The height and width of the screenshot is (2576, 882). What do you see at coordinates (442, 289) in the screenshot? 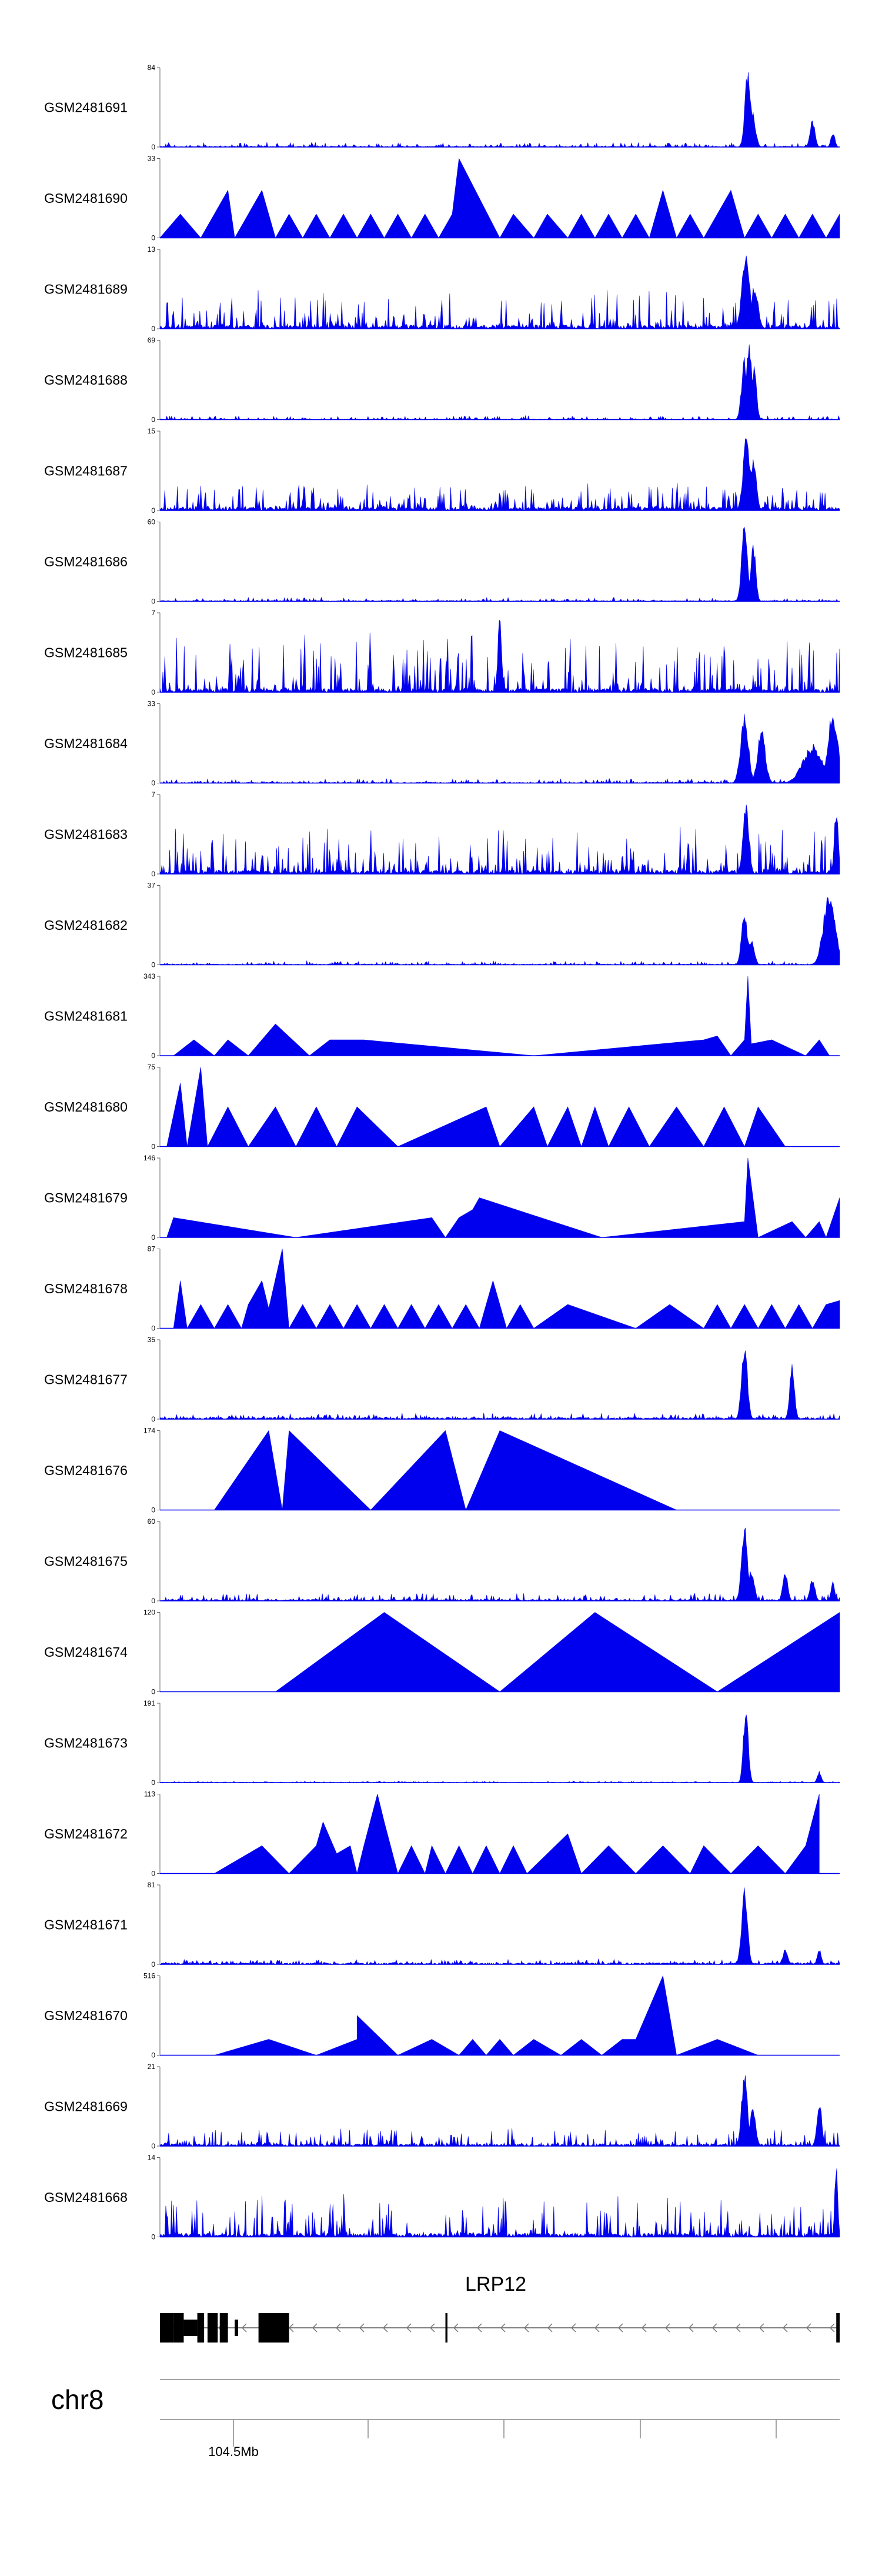
I see `track: GSM2481689 13 0` at bounding box center [442, 289].